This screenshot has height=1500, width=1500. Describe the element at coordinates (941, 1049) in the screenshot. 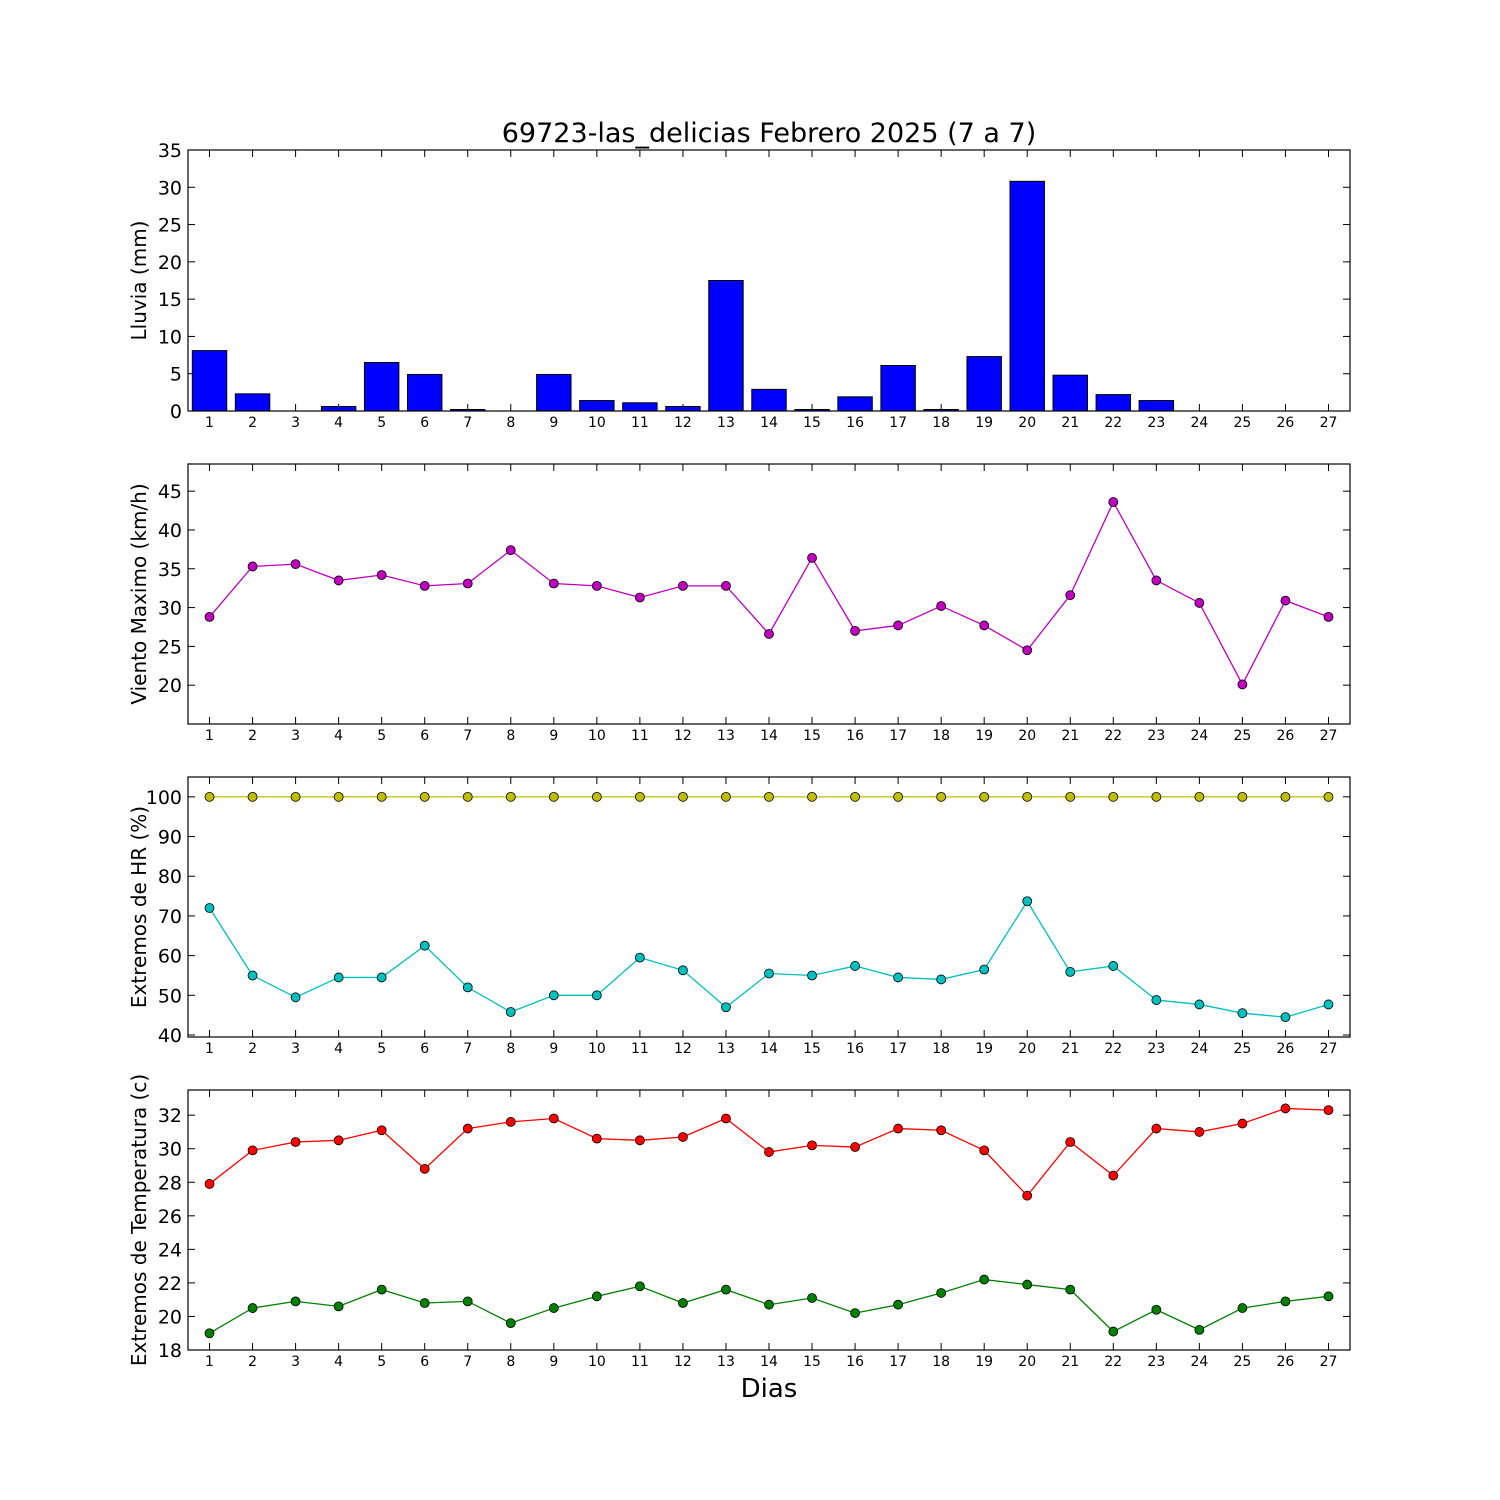

I see `x-tick-label: 18` at that location.